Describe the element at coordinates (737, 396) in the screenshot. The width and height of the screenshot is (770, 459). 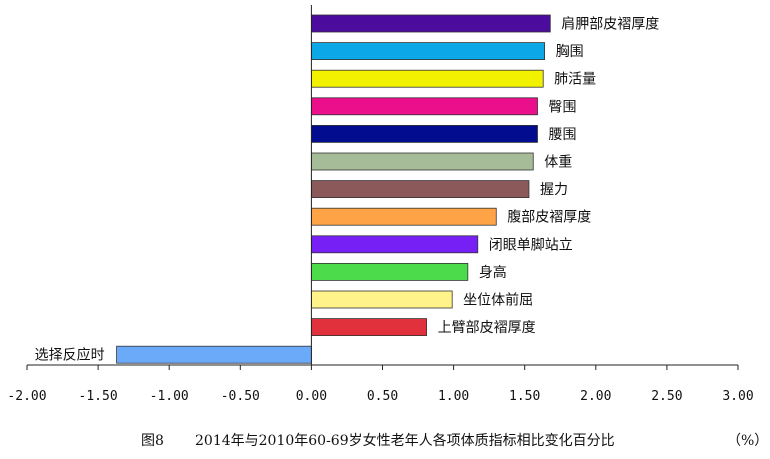
I see `x-tick-label-11: 3.00` at that location.